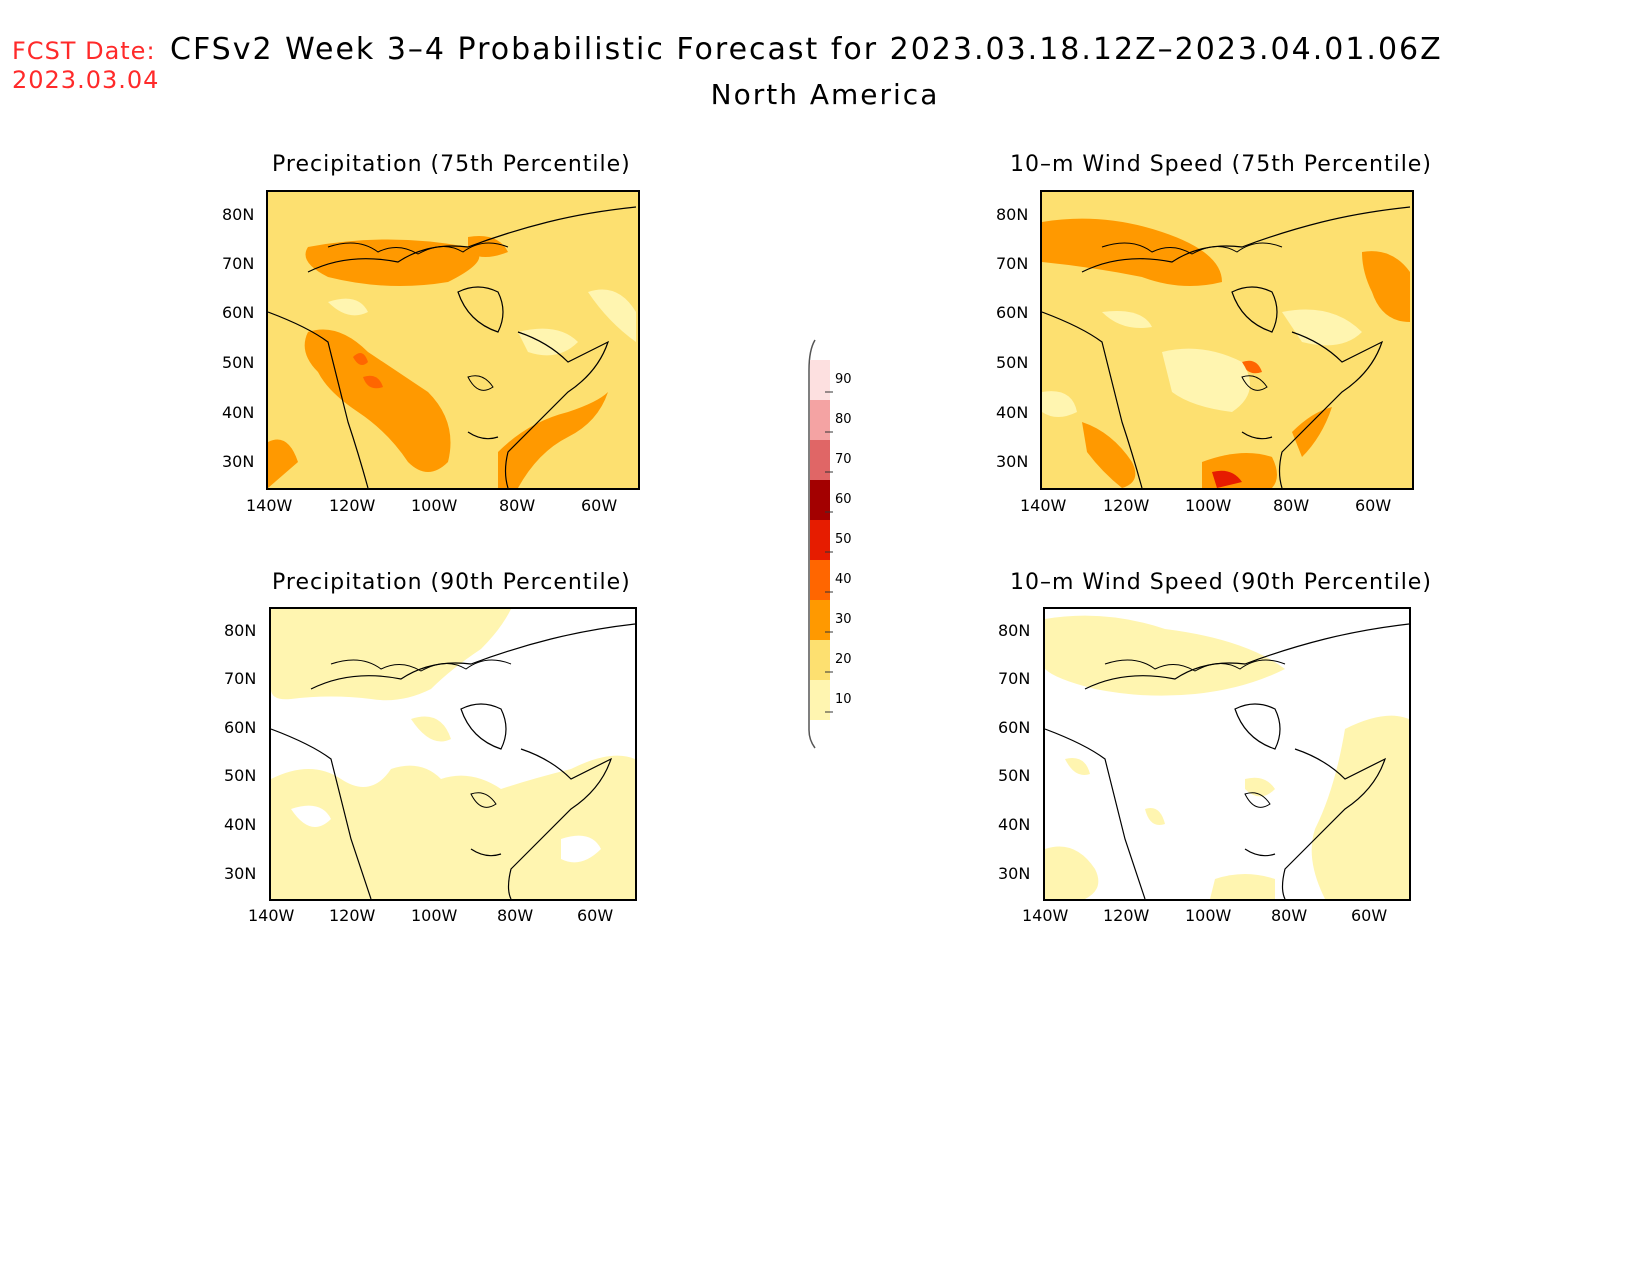 The width and height of the screenshot is (1650, 1275). I want to click on colorbar-label: 20, so click(843, 659).